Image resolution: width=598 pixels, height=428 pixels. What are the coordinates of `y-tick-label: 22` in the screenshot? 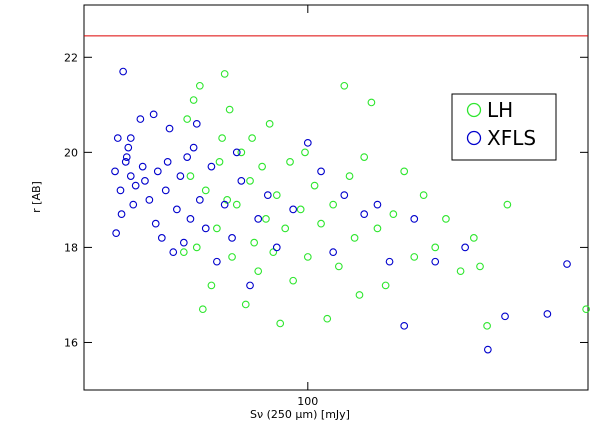 It's located at (71, 57).